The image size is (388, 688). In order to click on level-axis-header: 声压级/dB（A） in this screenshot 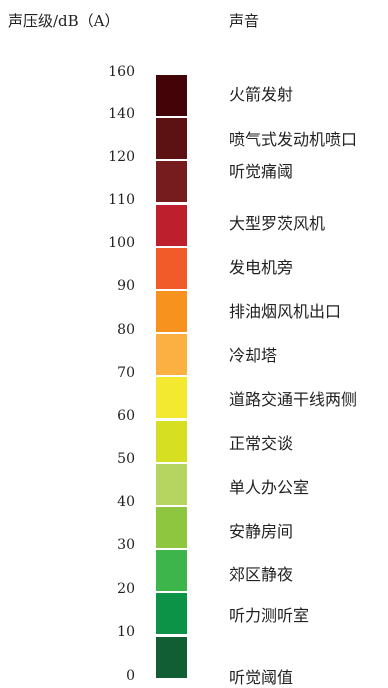, I will do `click(64, 21)`.